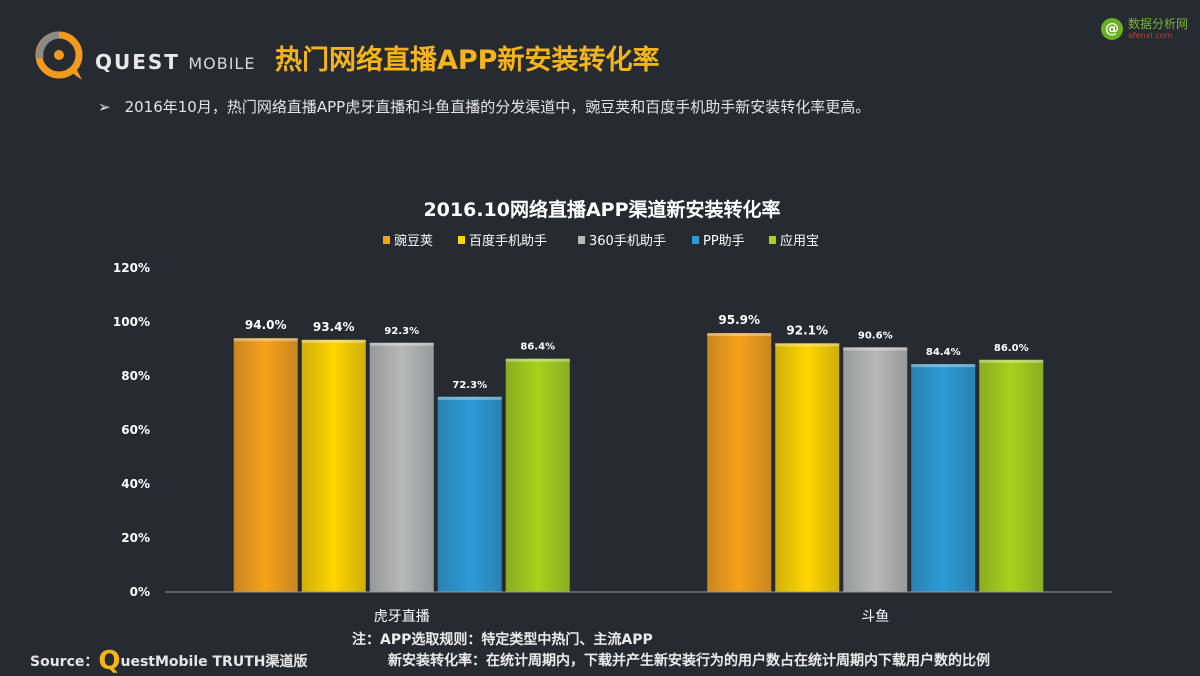  What do you see at coordinates (135, 484) in the screenshot?
I see `y-tick-label: 40%` at bounding box center [135, 484].